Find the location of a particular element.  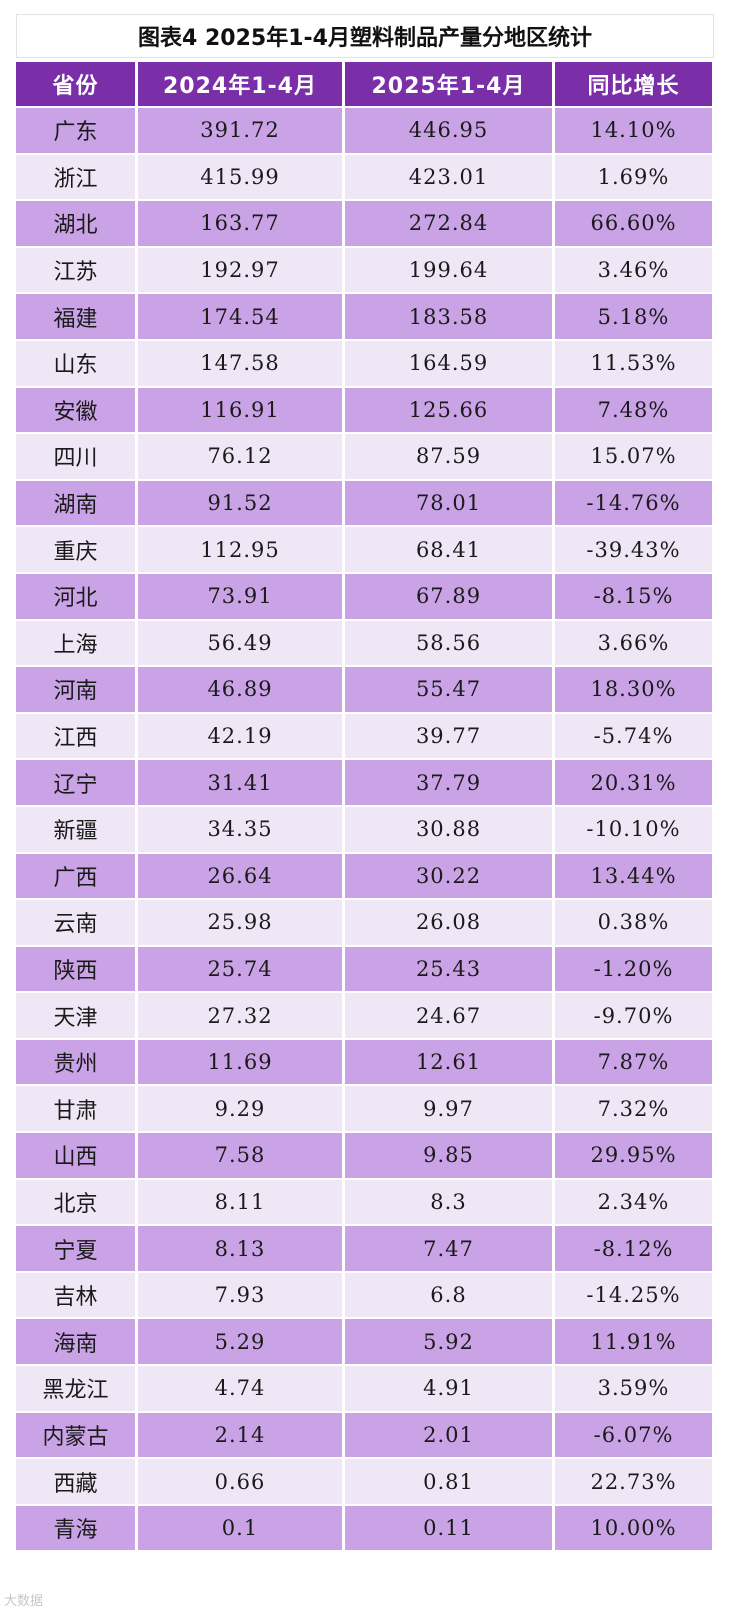

table-row: 四川 76.12 87.59 15.07% is located at coordinates (364, 457).